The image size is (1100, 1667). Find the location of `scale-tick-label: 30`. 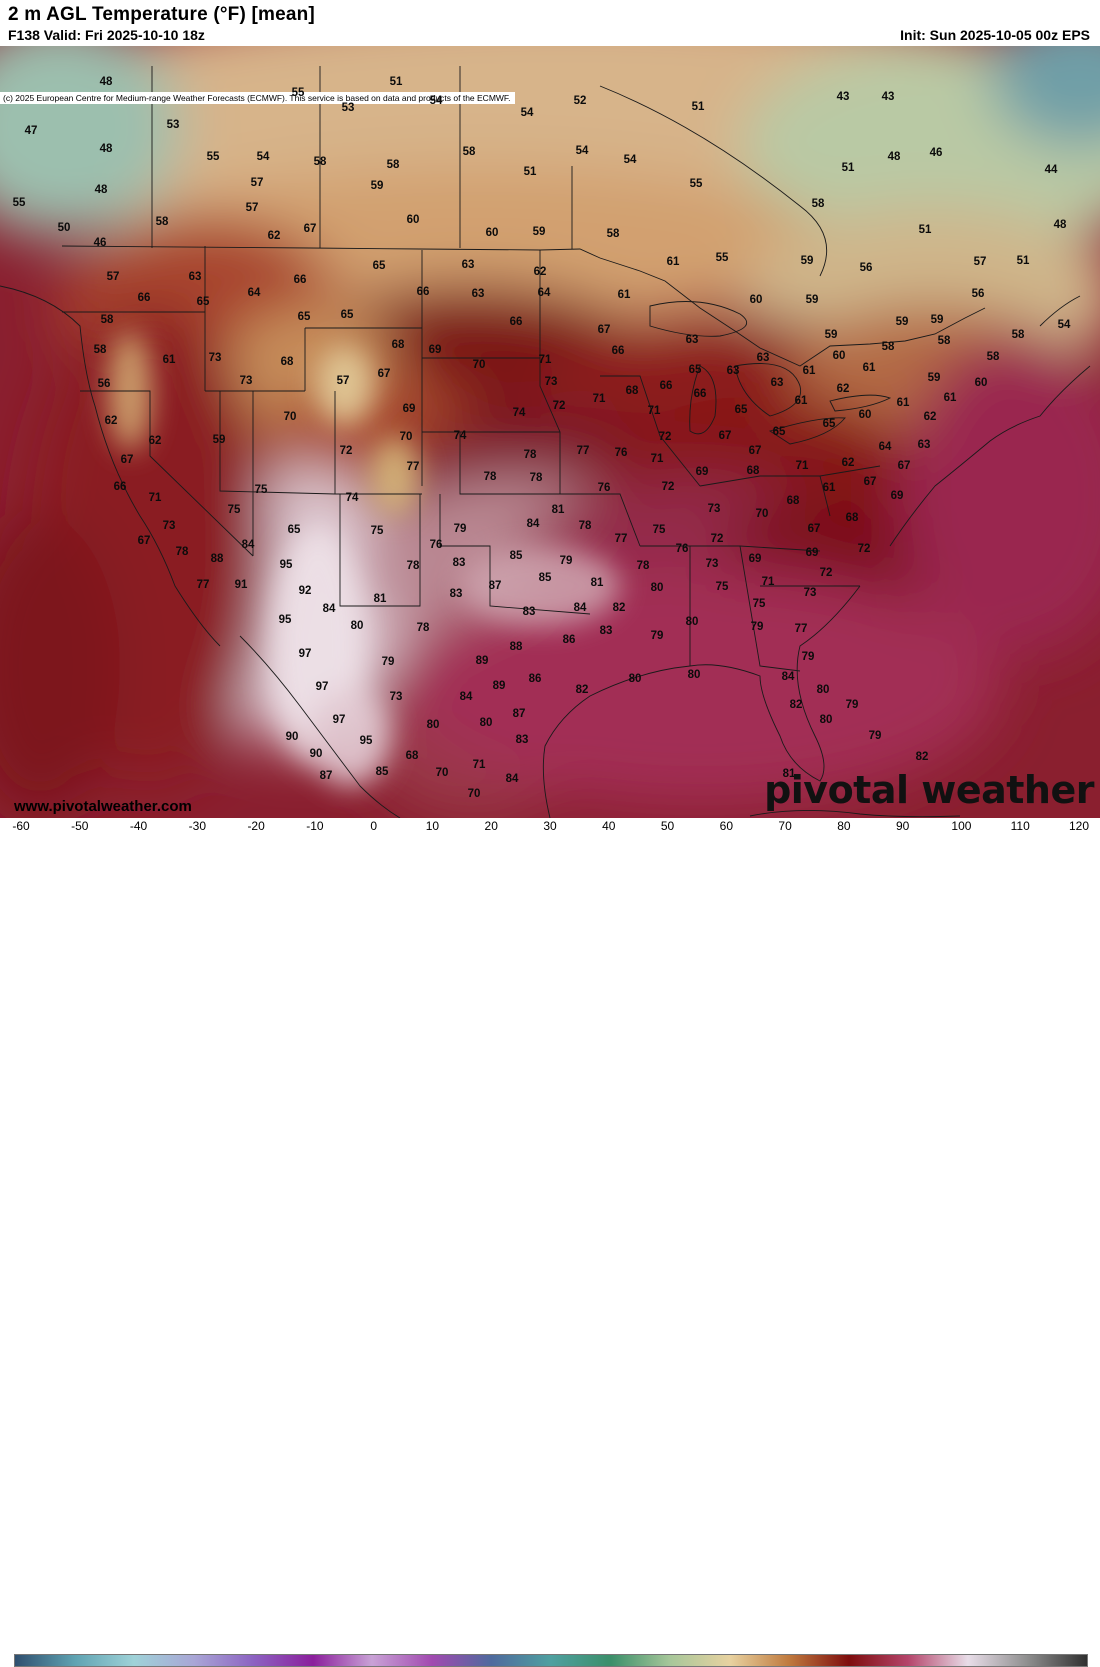

scale-tick-label: 30 is located at coordinates (550, 826).